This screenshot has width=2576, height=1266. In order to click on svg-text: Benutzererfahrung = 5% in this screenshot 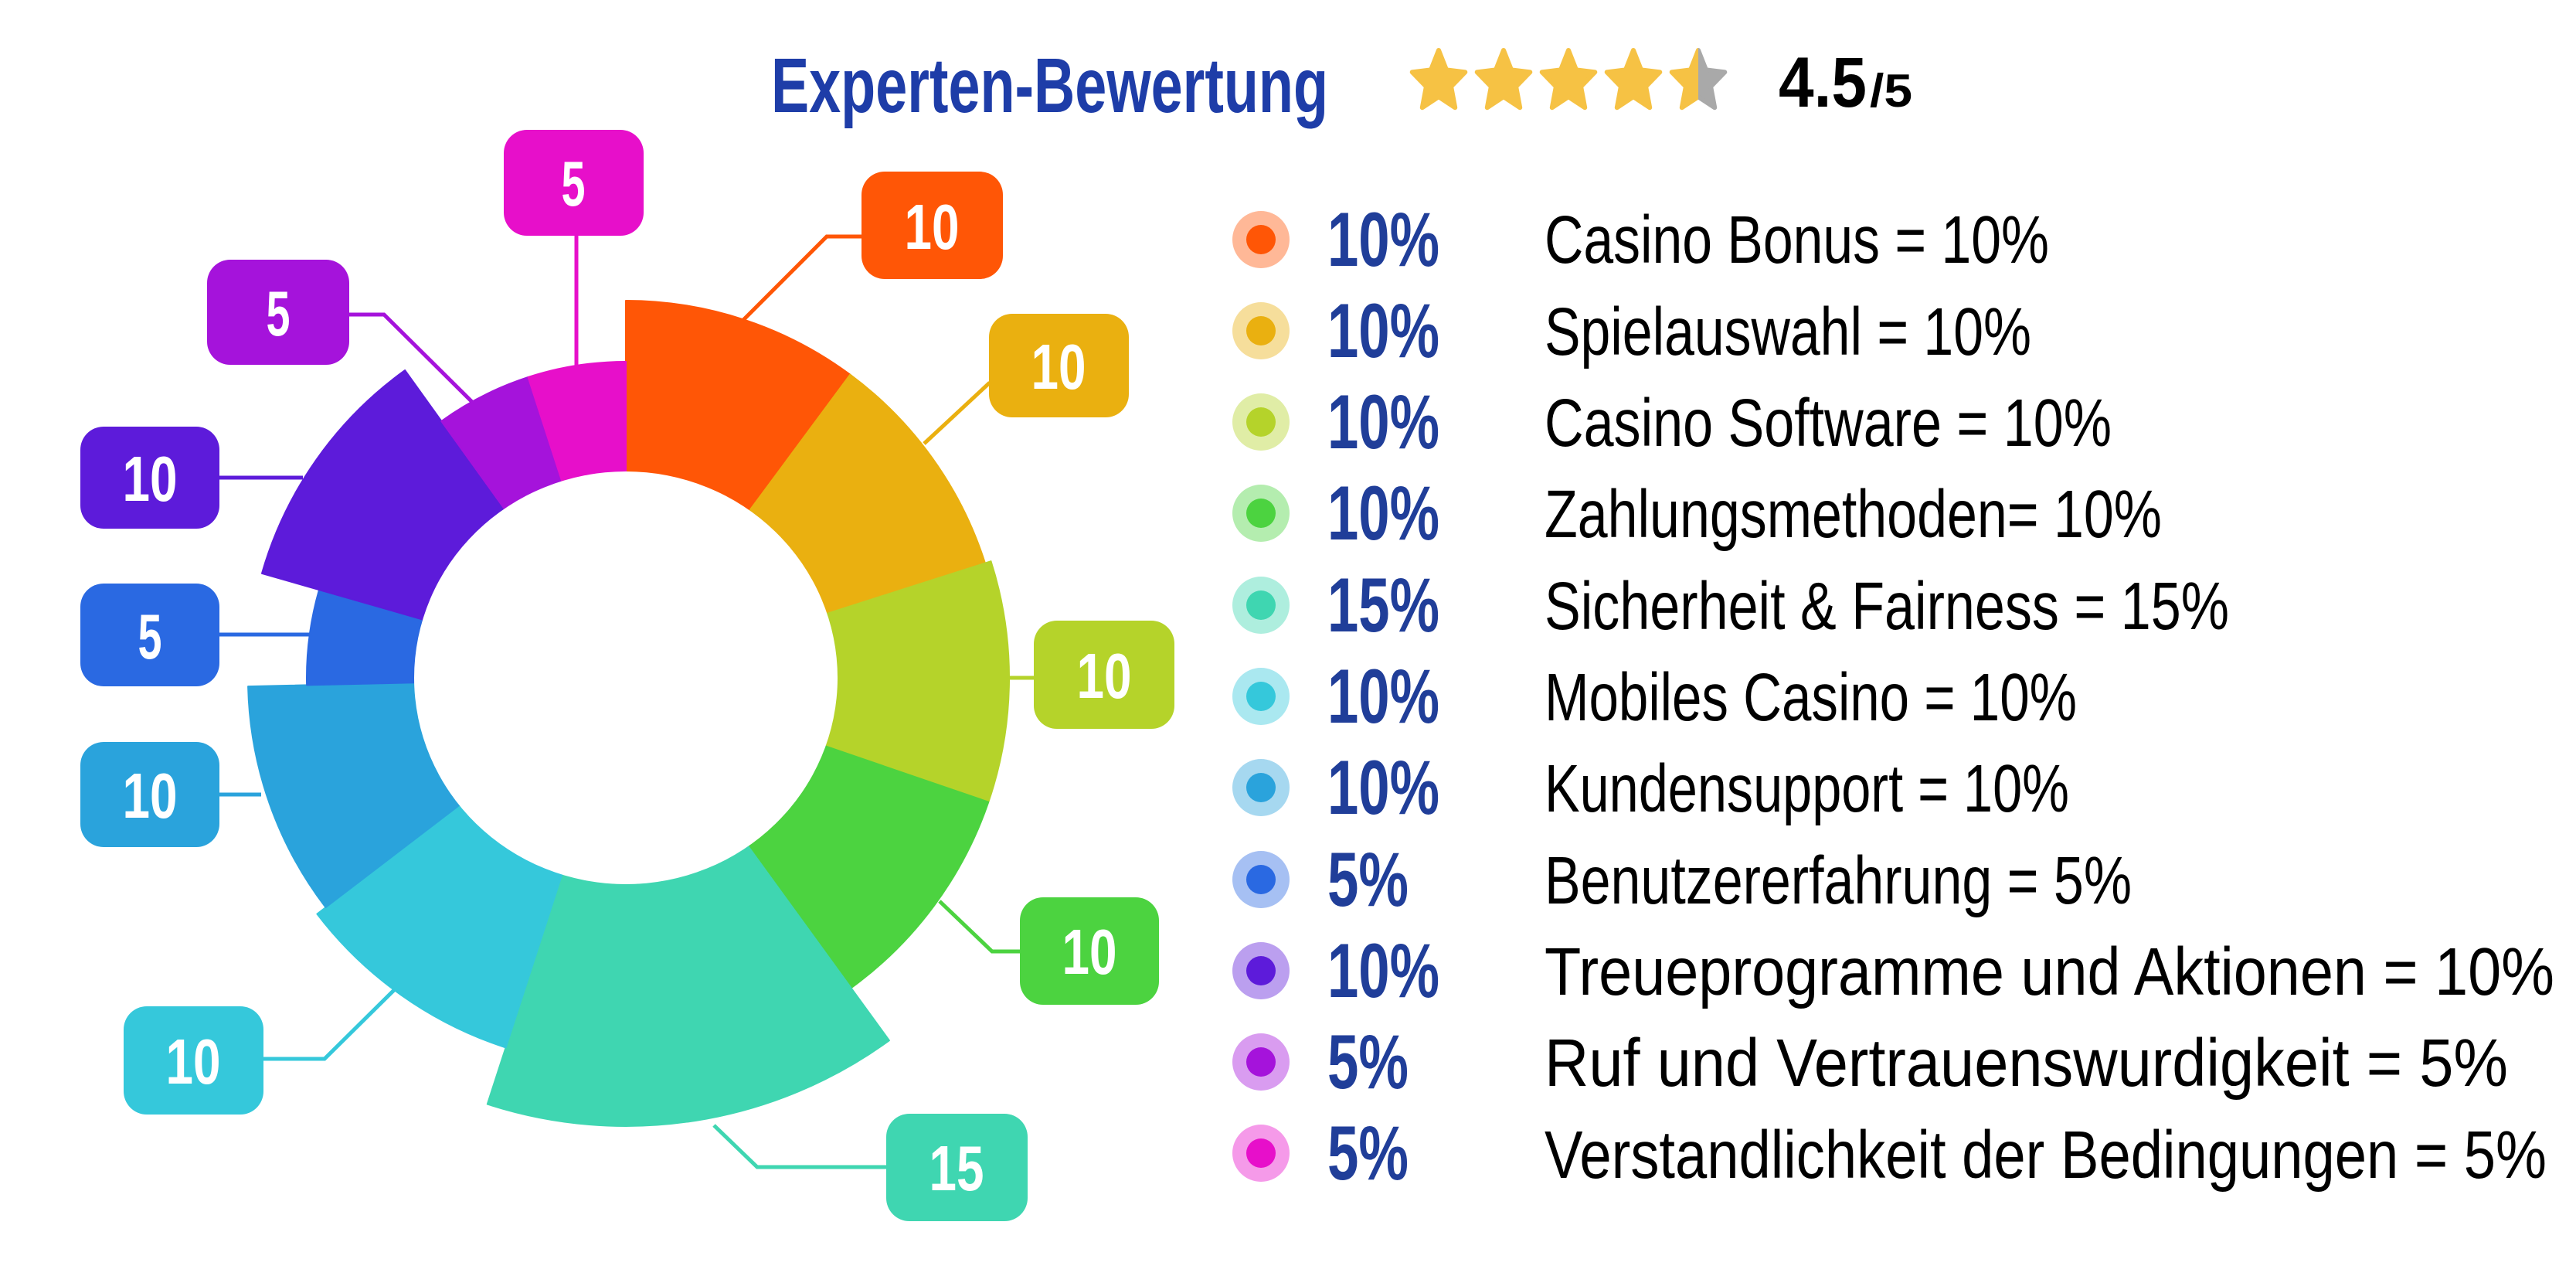, I will do `click(1838, 880)`.